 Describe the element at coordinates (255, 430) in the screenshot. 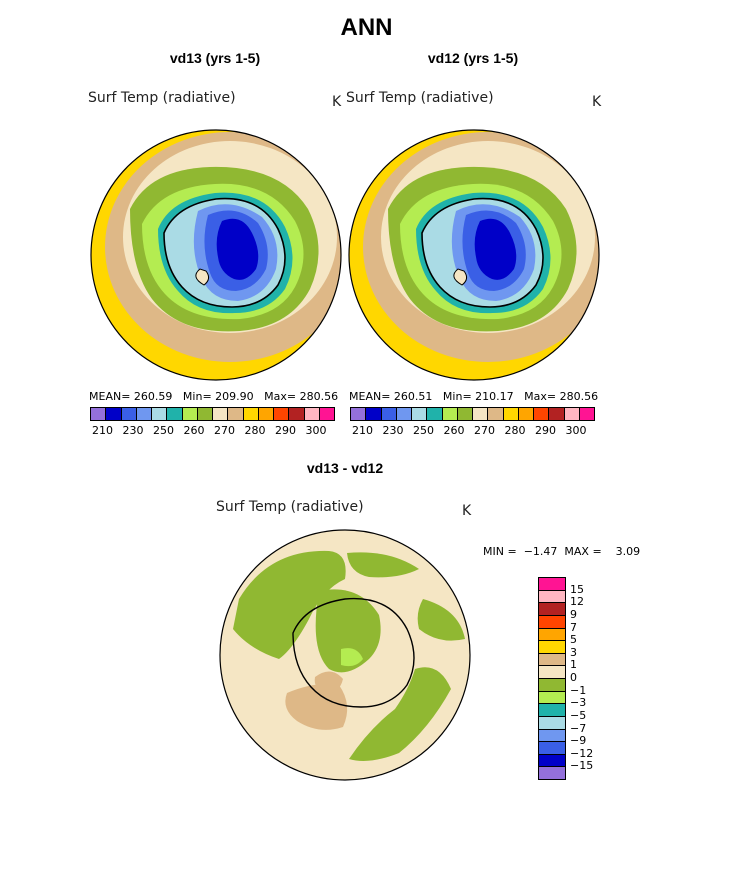

I see `colorbar-tick-label: 280` at that location.